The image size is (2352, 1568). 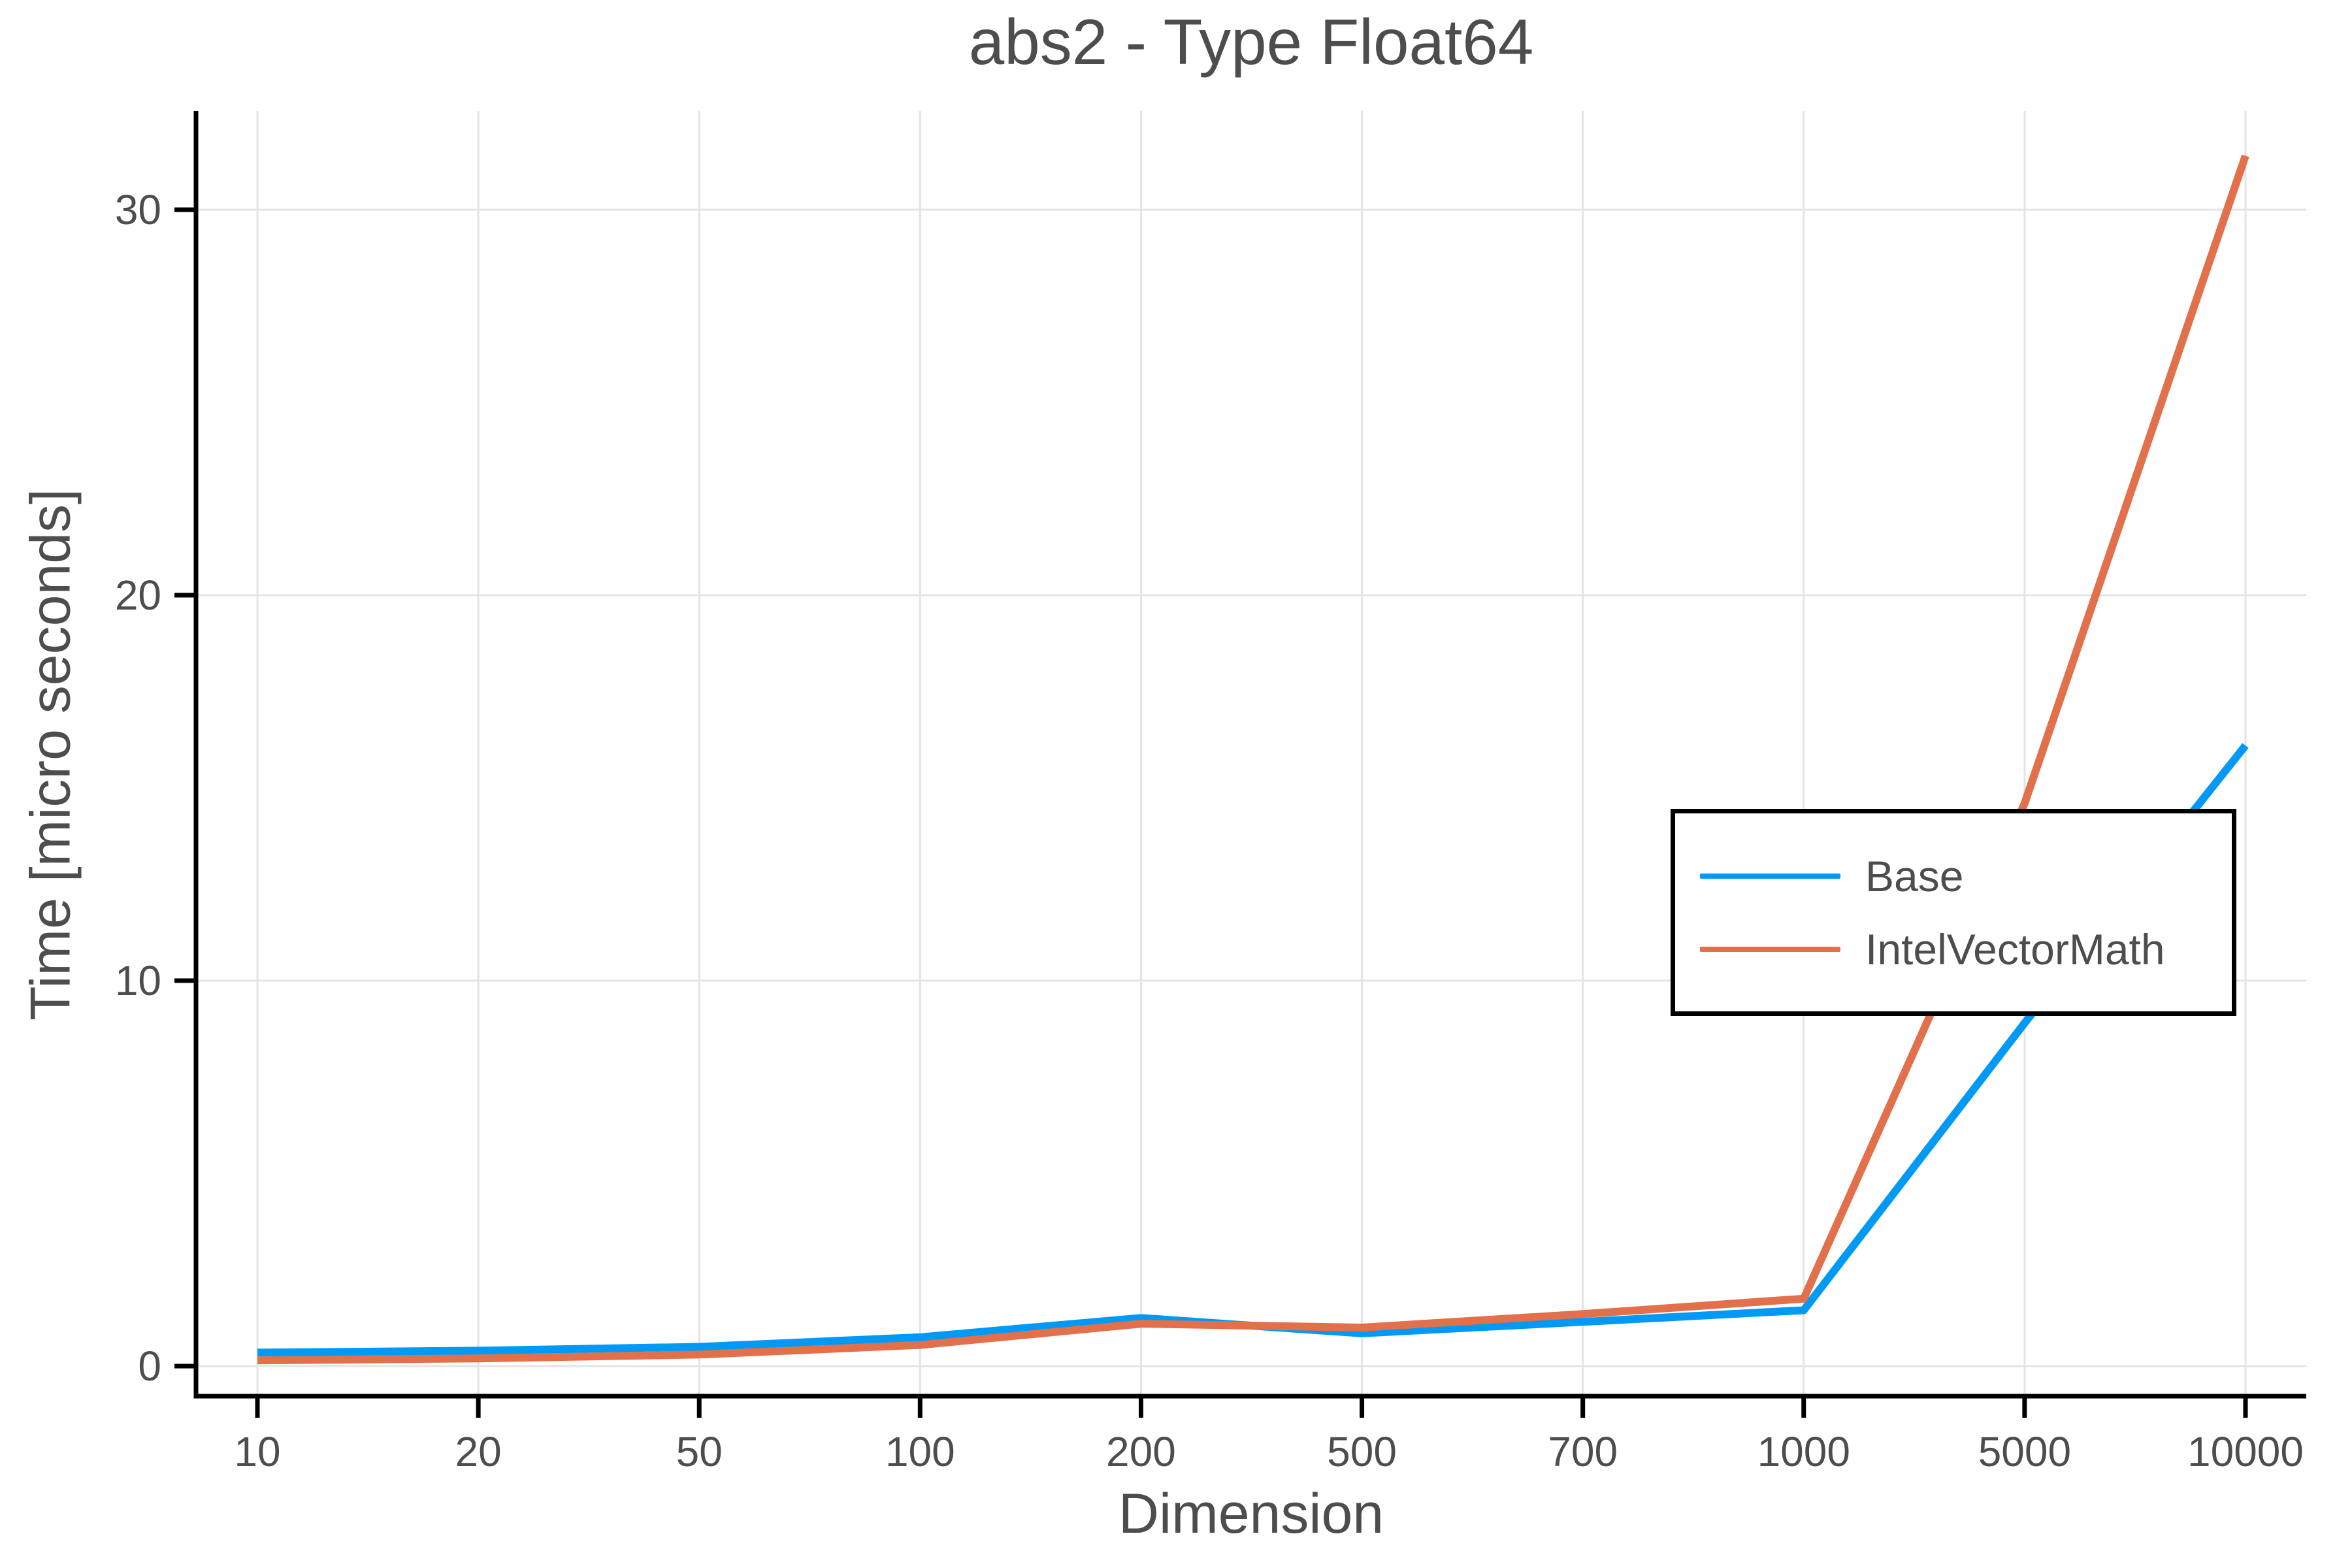 What do you see at coordinates (1914, 875) in the screenshot?
I see `legend-label-base: Base` at bounding box center [1914, 875].